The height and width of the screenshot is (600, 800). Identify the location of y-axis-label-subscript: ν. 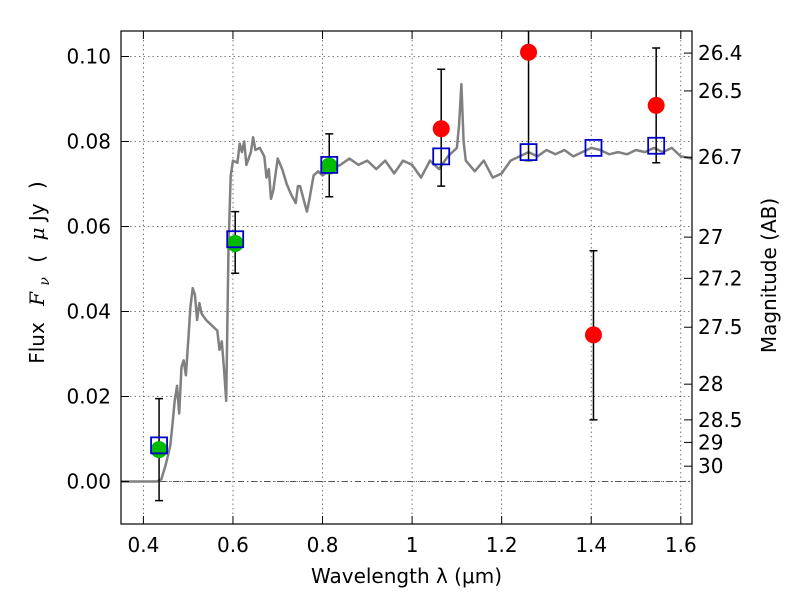
(45, 281).